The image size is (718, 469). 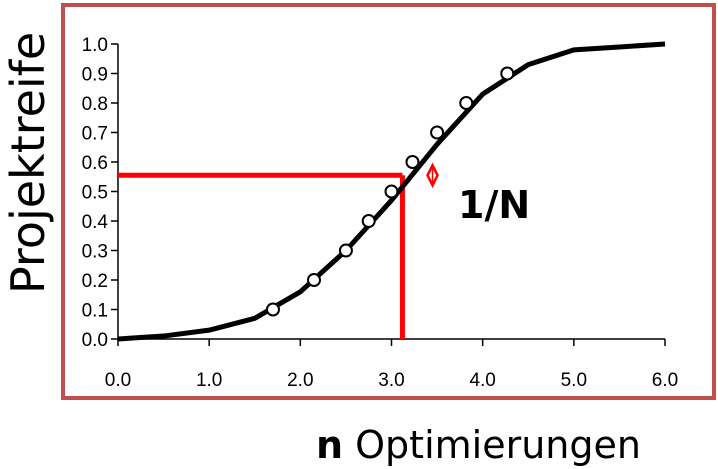 I want to click on x-tick-label: 5.0, so click(x=574, y=380).